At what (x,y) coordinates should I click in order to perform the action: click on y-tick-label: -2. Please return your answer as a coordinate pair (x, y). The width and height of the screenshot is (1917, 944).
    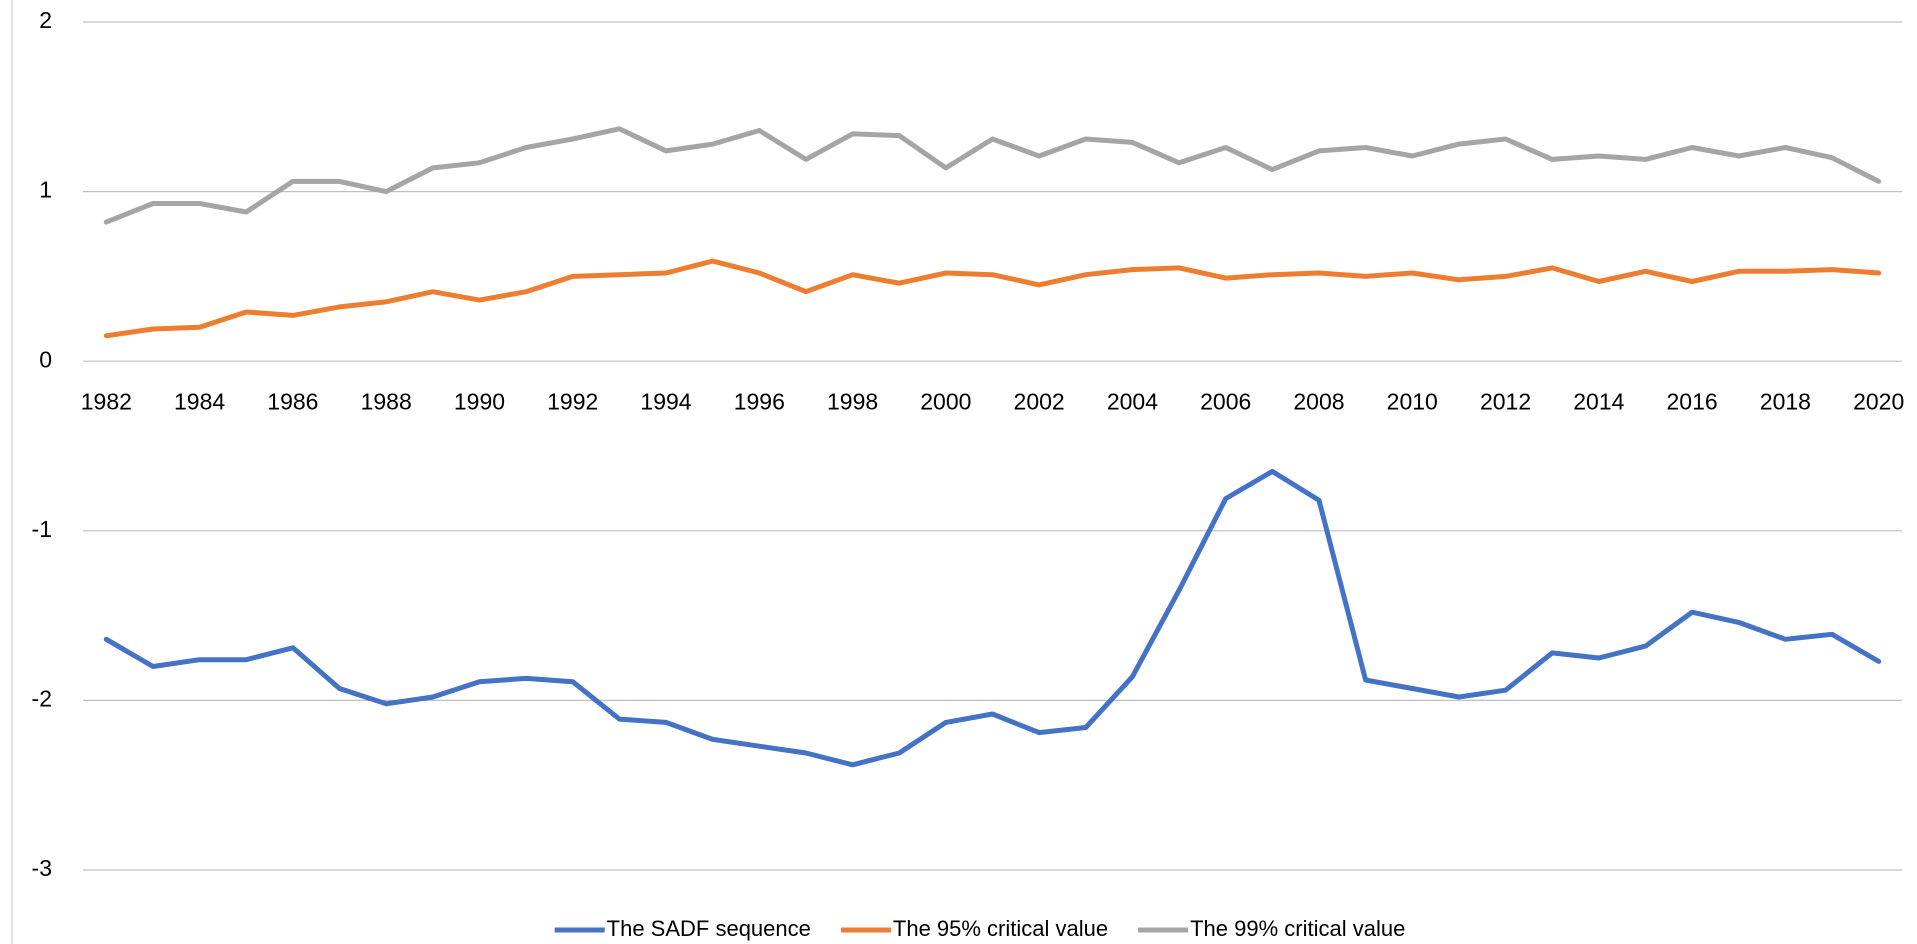
    Looking at the image, I should click on (42, 698).